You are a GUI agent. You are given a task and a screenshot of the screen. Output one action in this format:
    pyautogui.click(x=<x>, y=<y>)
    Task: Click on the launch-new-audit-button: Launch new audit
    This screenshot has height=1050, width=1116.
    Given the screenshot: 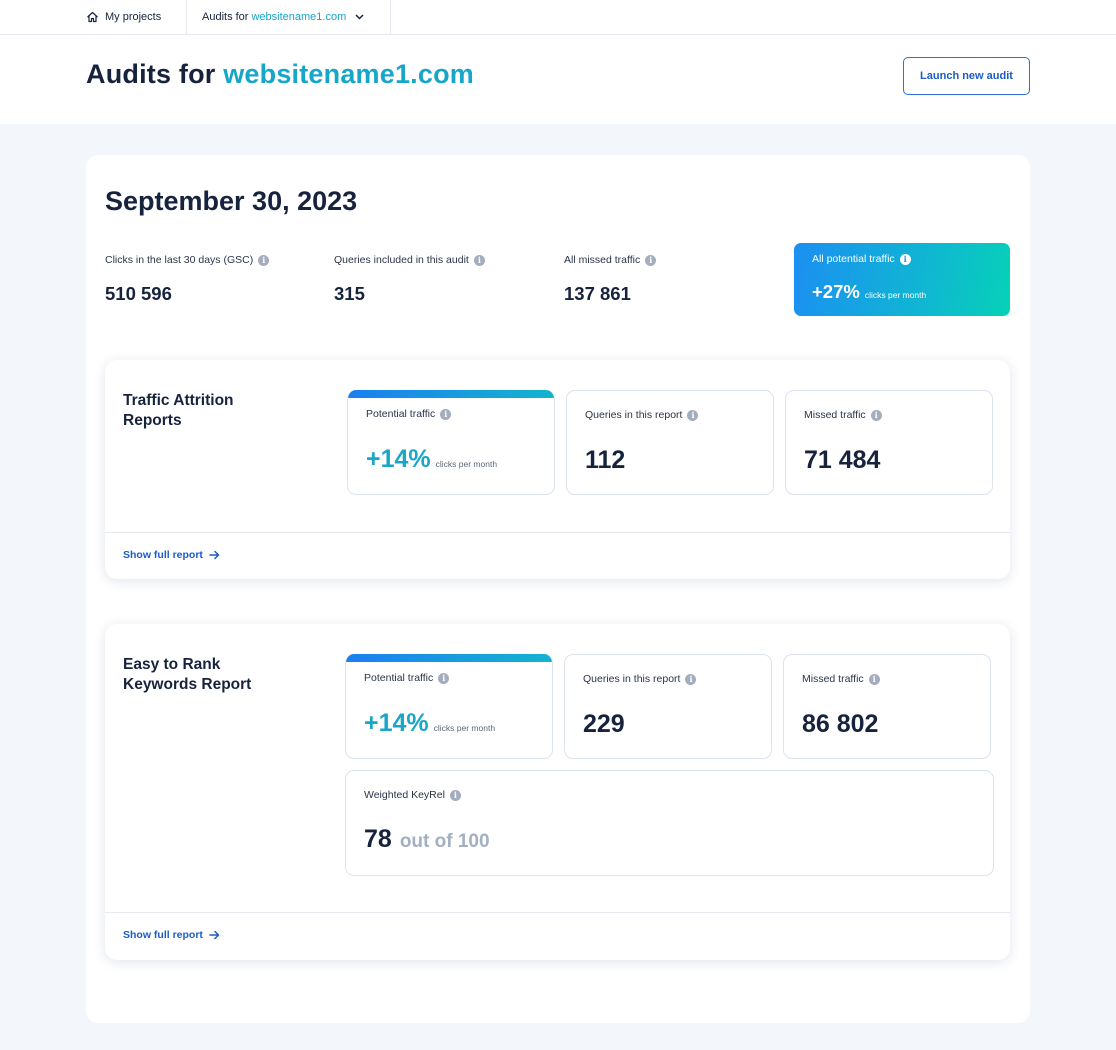 What is the action you would take?
    pyautogui.click(x=966, y=76)
    